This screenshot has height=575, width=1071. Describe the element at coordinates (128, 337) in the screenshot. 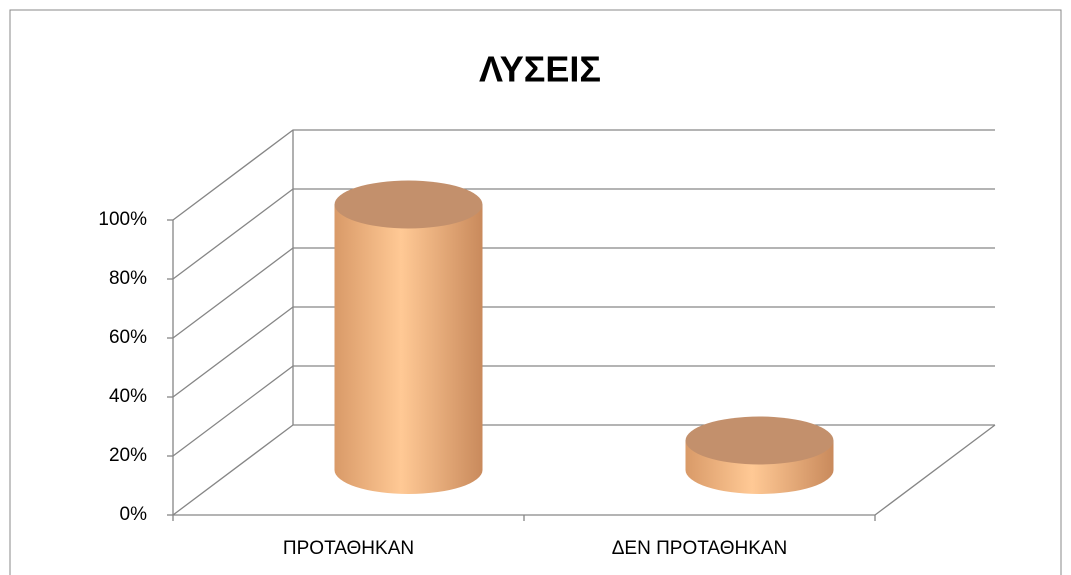

I see `y-tick-label: 60%` at that location.